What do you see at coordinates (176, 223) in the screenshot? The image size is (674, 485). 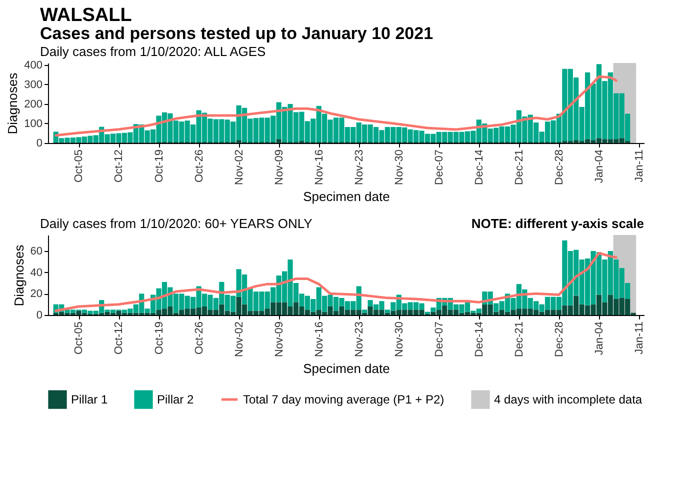 I see `chart-title: Daily cases from 1/10/2020: 60+ YEARS ONLY` at bounding box center [176, 223].